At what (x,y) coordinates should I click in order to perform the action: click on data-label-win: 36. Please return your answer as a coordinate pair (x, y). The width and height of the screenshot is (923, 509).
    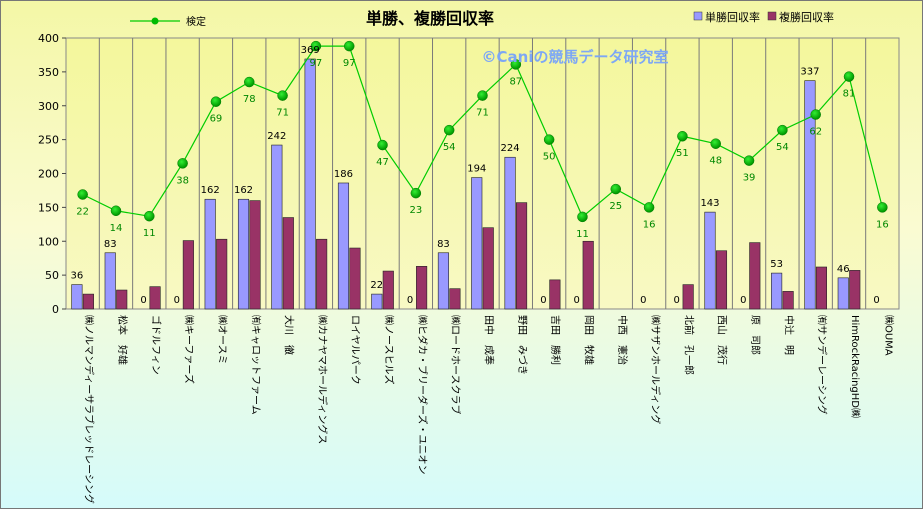
    Looking at the image, I should click on (77, 276).